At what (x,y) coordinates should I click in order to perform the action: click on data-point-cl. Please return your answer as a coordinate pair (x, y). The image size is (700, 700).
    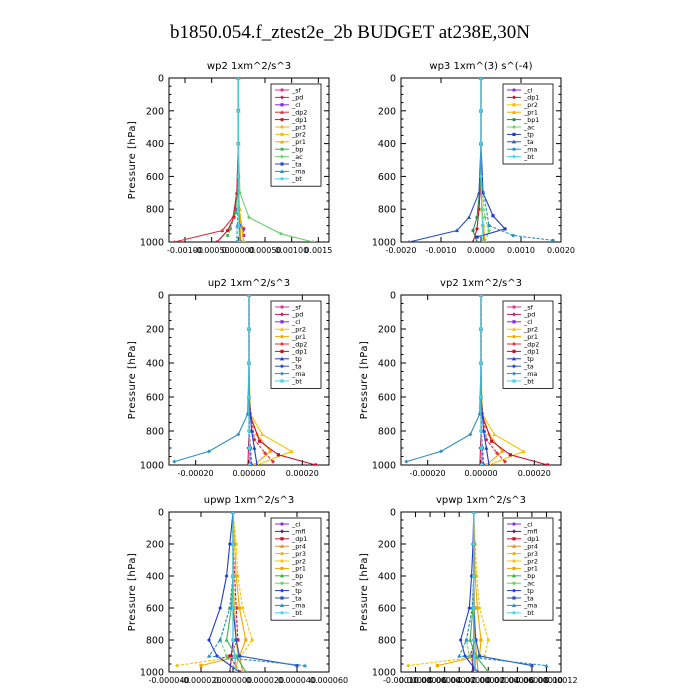
    Looking at the image, I should click on (244, 235).